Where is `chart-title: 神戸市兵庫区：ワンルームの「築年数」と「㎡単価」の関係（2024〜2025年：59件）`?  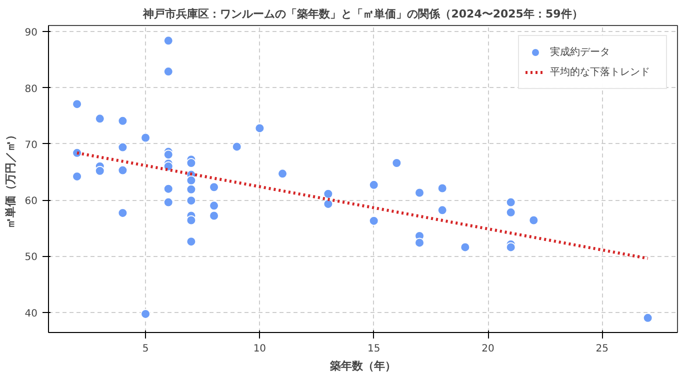 chart-title: 神戸市兵庫区：ワンルームの「築年数」と「㎡単価」の関係（2024〜2025年：59件） is located at coordinates (362, 14).